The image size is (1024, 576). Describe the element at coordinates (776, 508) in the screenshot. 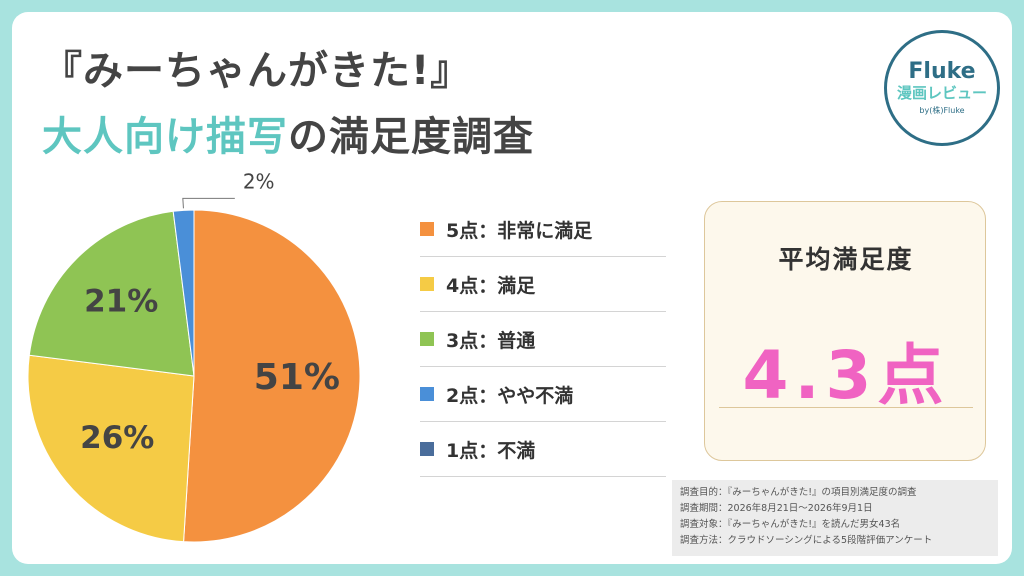

I see `note-period: 調査期間：2026年8月21日～2026年9月1日` at that location.